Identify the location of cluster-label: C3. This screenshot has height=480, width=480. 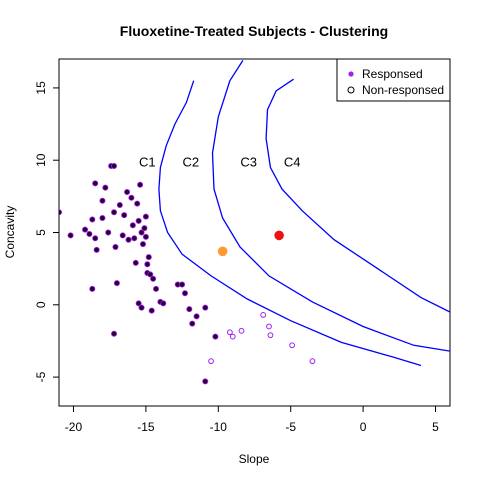
(248, 162).